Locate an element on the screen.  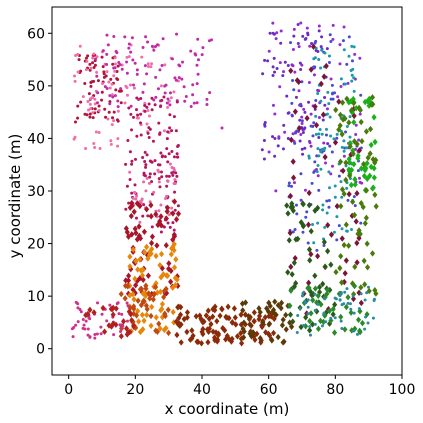
series-s-bottomleft-pink is located at coordinates (100, 320).